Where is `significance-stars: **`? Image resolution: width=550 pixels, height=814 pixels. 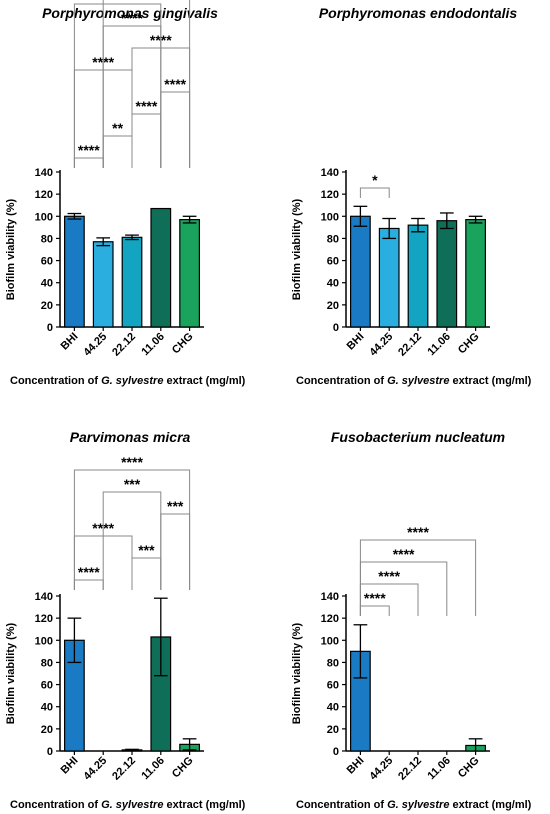
significance-stars: ** is located at coordinates (117, 128).